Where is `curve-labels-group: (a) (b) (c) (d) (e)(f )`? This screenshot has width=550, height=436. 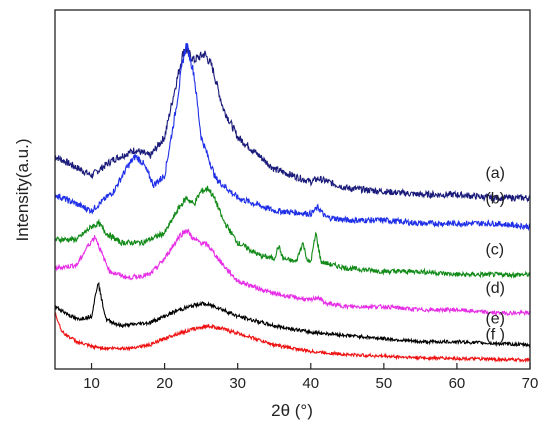
curve-labels-group: (a) (b) (c) (d) (e)(f ) is located at coordinates (495, 254).